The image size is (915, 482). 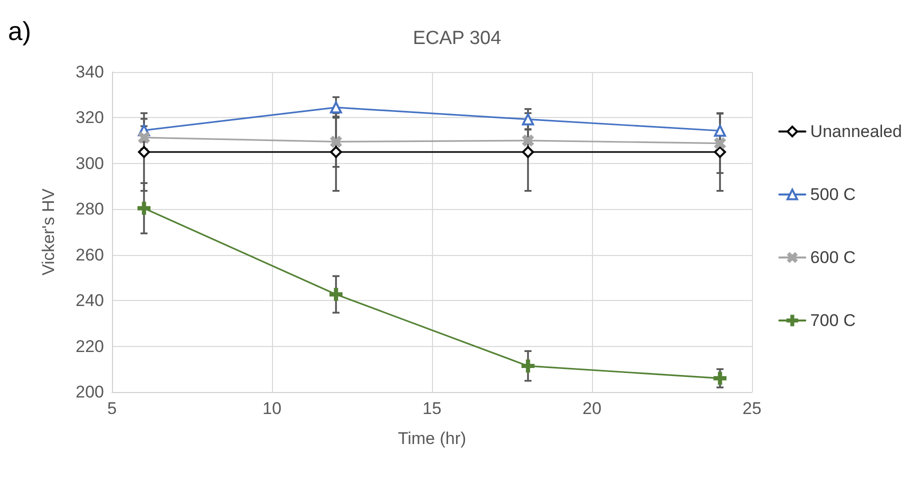 I want to click on chart-title: ECAP 304, so click(x=457, y=38).